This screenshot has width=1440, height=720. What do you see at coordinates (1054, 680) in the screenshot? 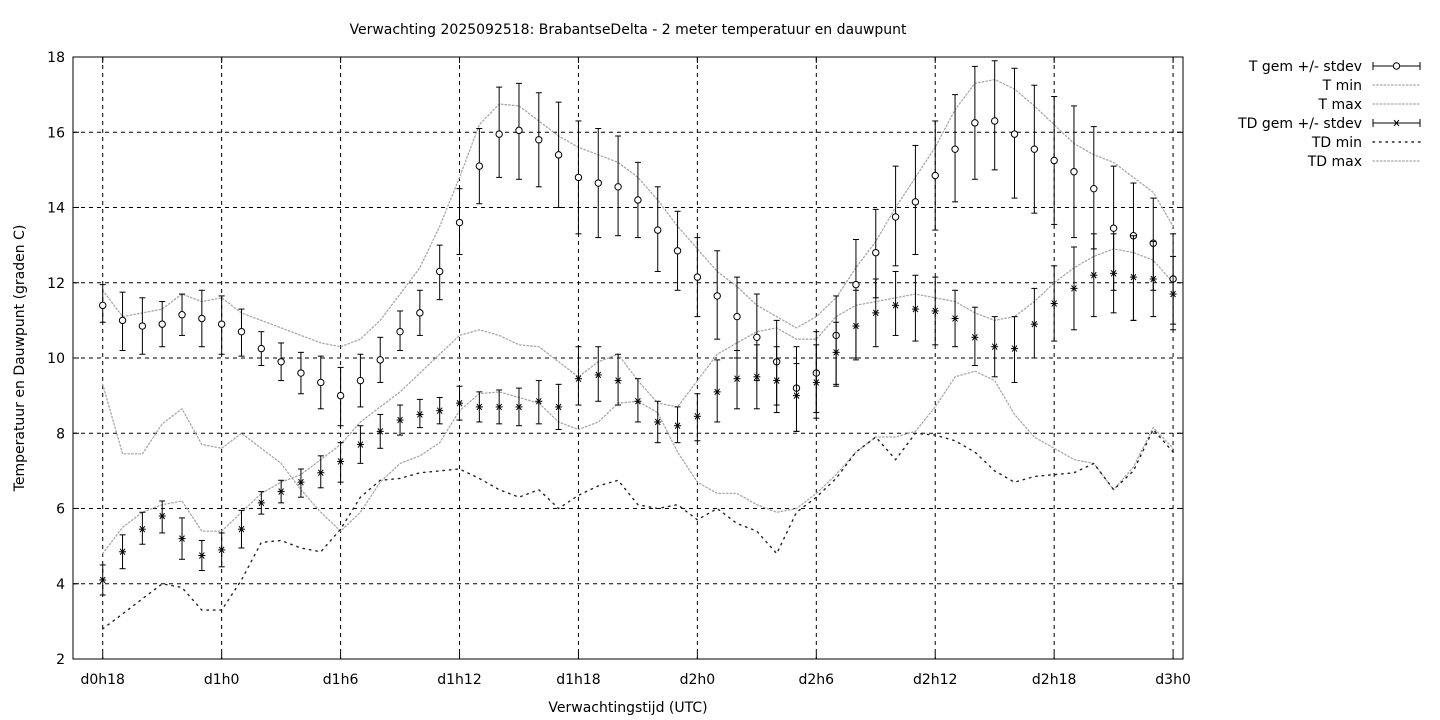
I see `x-tick-label: d2h18` at bounding box center [1054, 680].